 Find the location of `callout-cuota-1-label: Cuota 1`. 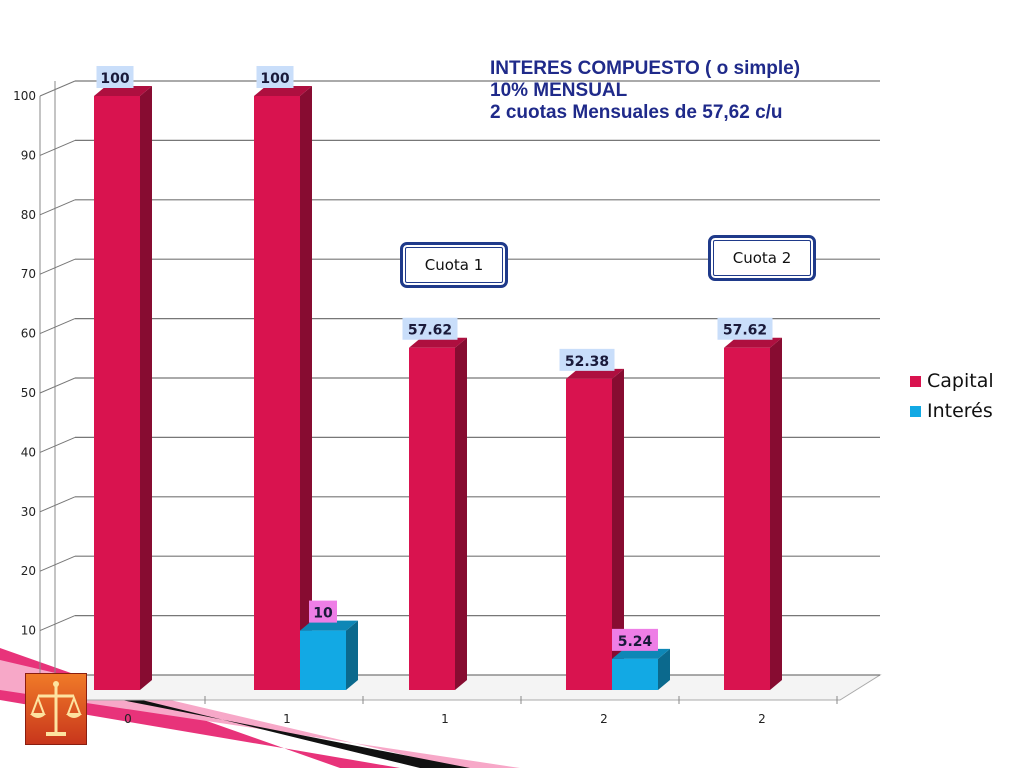

callout-cuota-1-label: Cuota 1 is located at coordinates (454, 265).